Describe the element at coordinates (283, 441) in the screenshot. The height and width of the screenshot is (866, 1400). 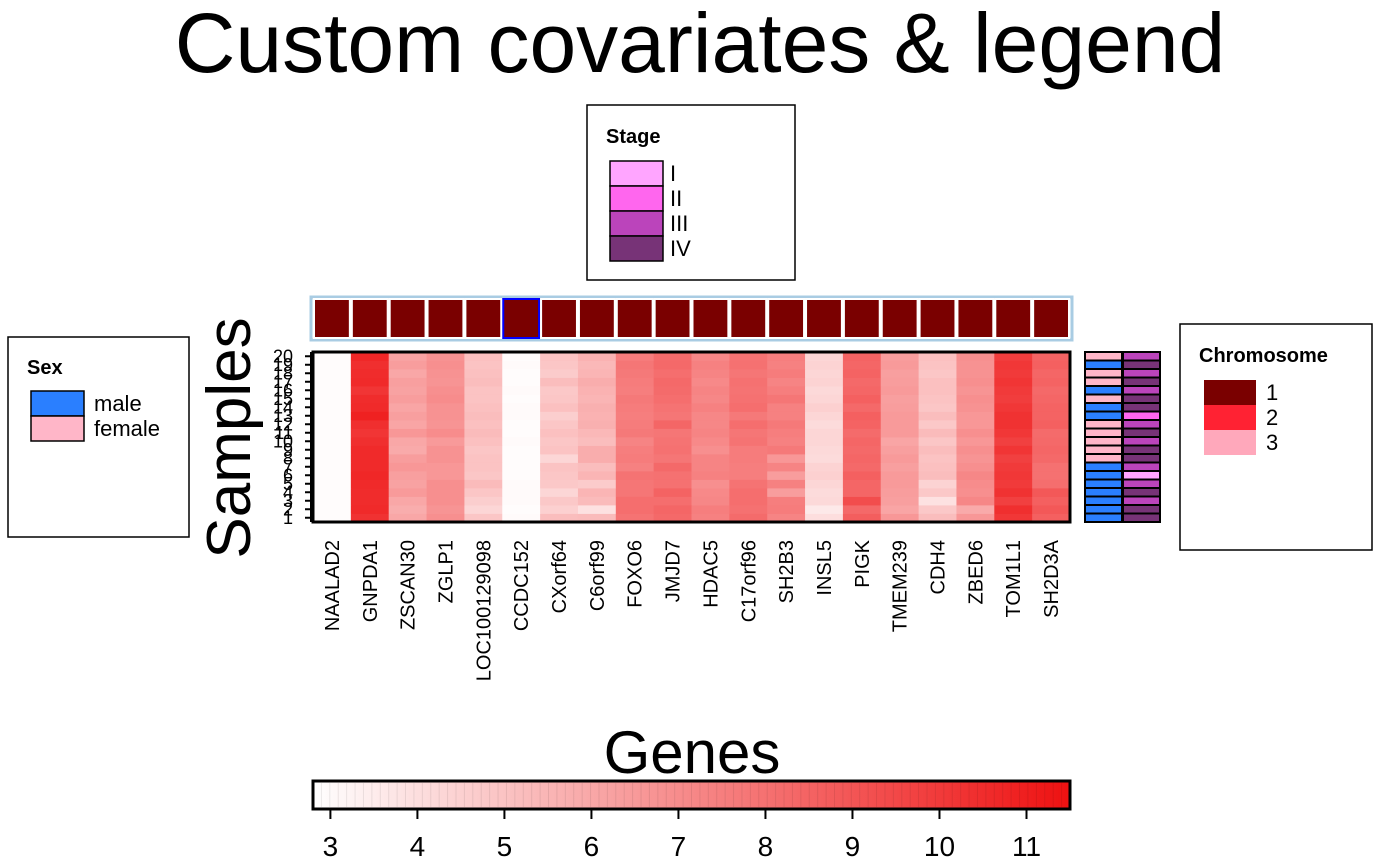
I see `sample-label: 10` at that location.